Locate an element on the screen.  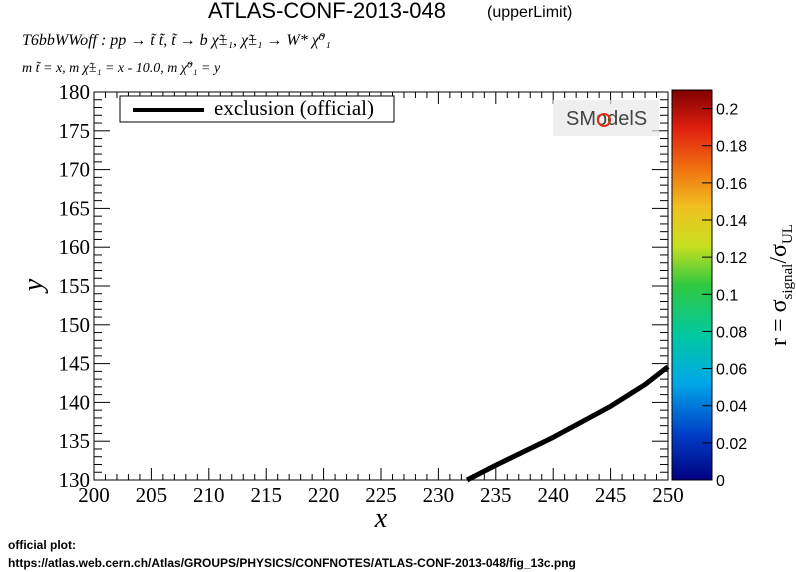
y-axis-label: y is located at coordinates (33, 286).